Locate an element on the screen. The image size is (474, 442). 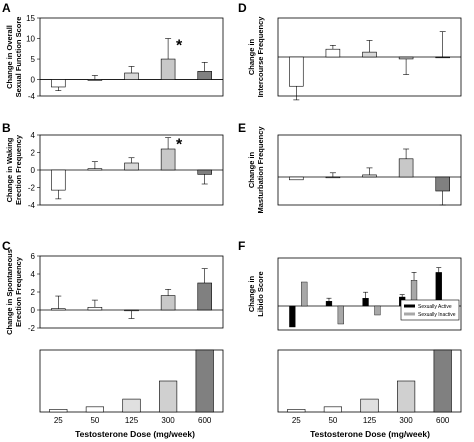
legend-box is located at coordinates (430, 310).